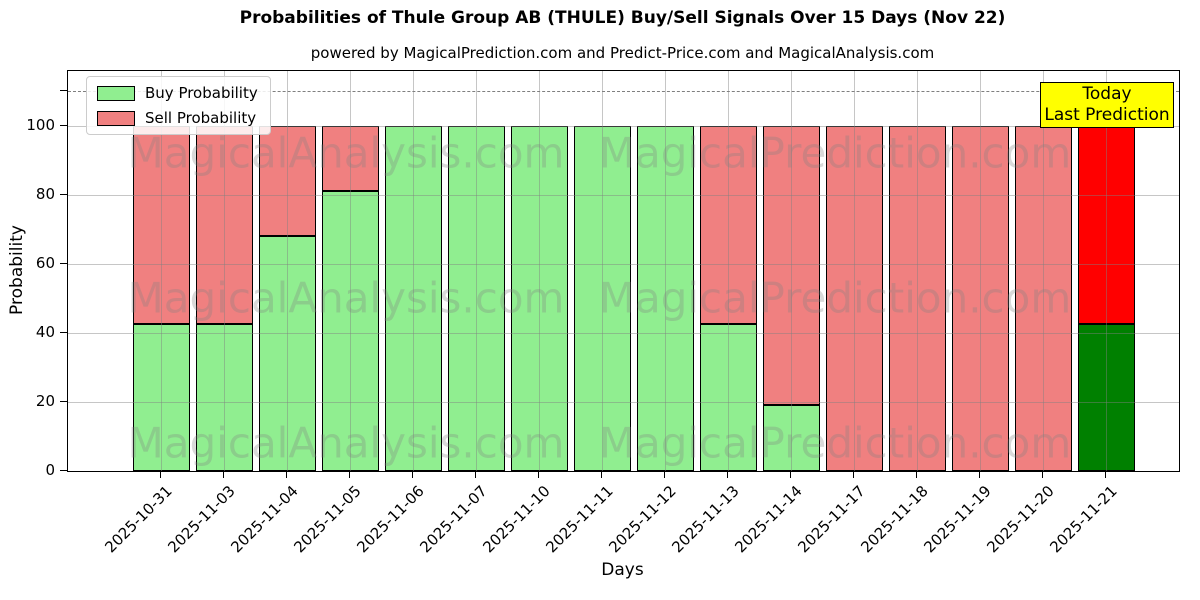  Describe the element at coordinates (623, 92) in the screenshot. I see `dashed-threshold-line` at that location.